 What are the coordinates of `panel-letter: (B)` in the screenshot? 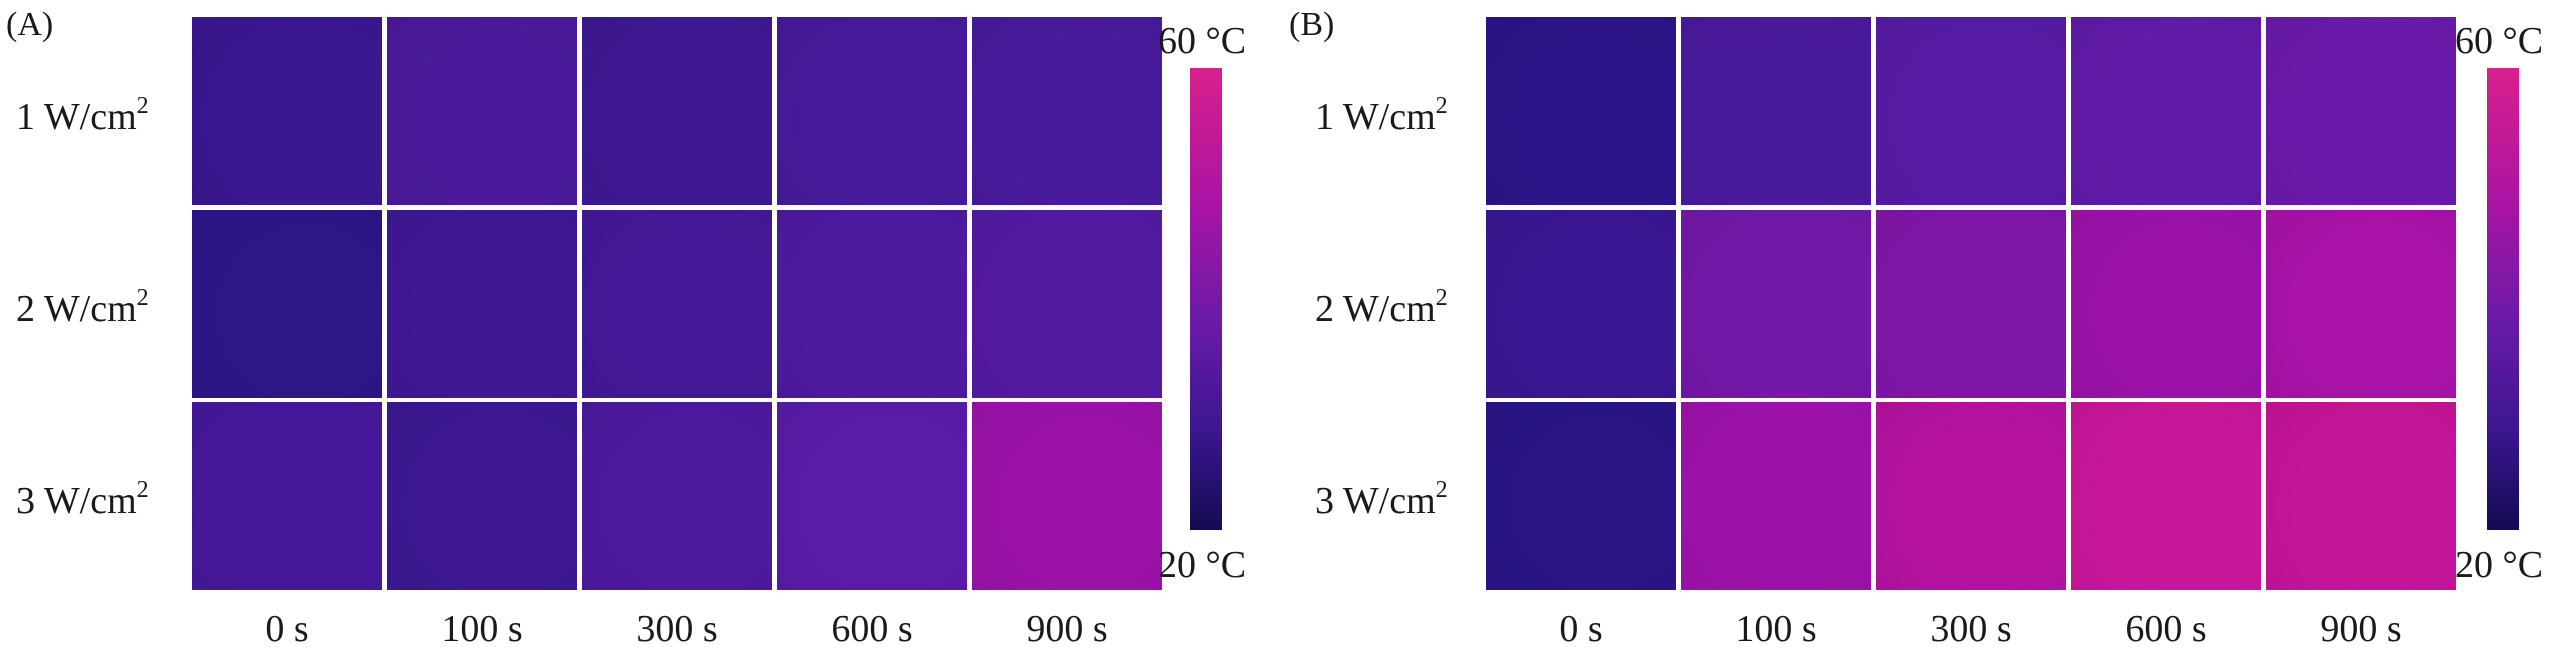 It's located at (1312, 24).